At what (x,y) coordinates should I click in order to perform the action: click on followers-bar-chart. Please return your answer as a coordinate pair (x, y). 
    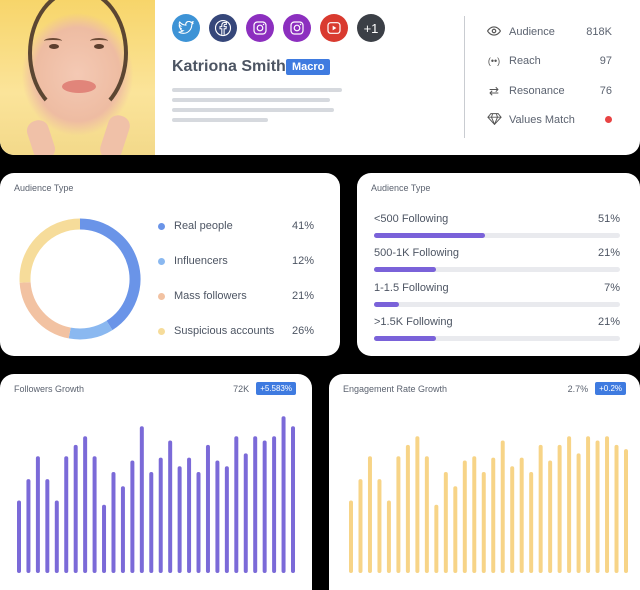
    Looking at the image, I should click on (156, 494).